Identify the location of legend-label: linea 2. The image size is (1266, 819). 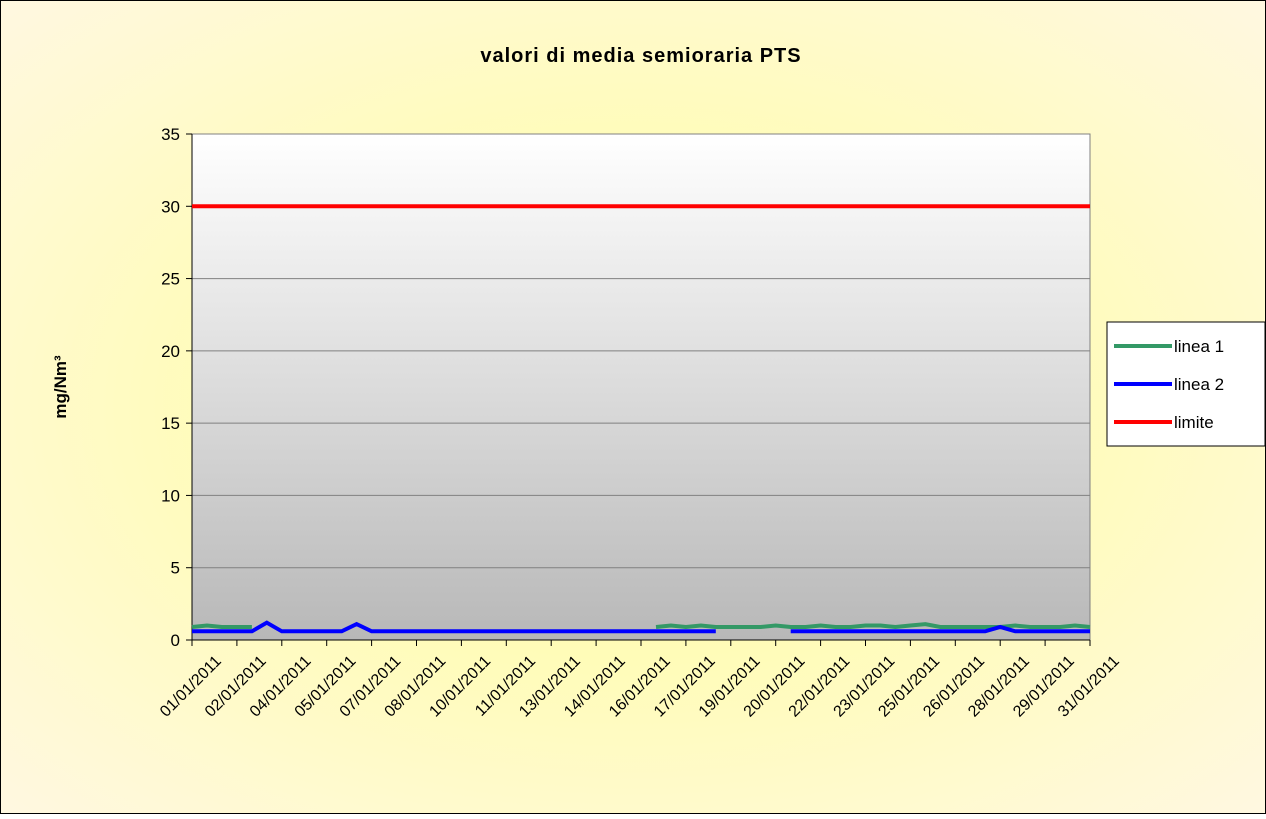
(1199, 384).